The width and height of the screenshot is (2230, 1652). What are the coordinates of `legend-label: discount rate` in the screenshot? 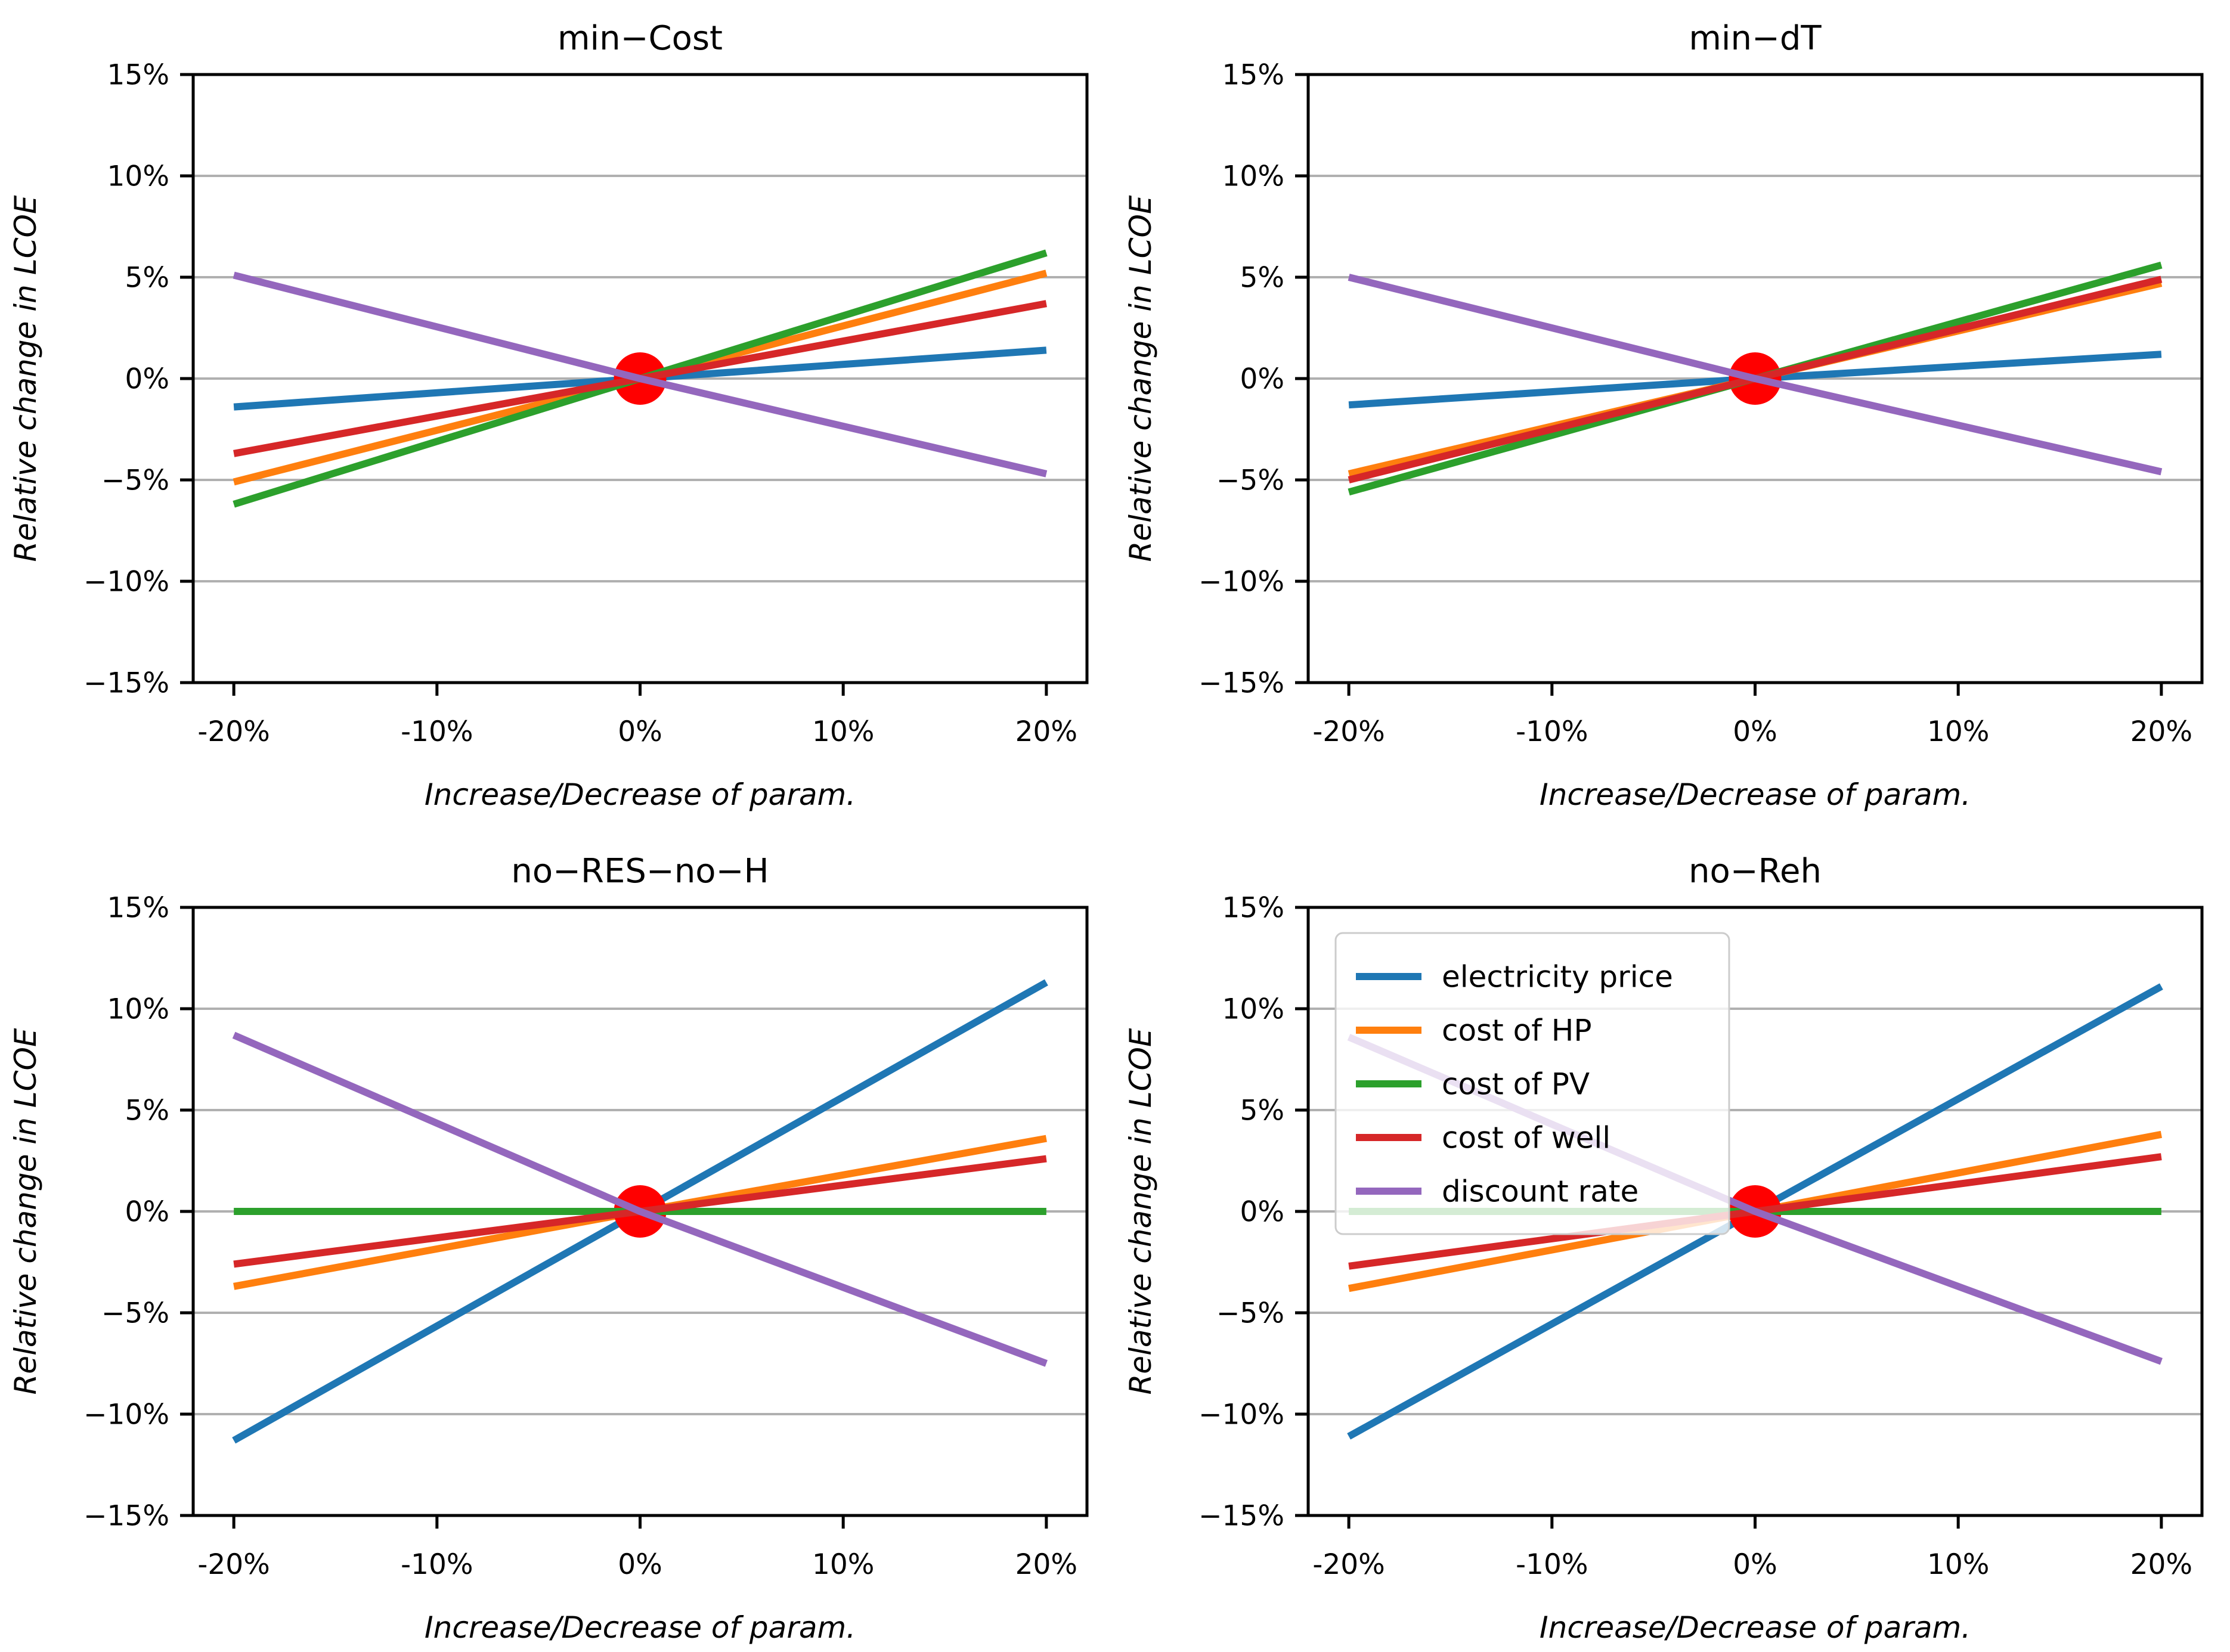 It's located at (1541, 1191).